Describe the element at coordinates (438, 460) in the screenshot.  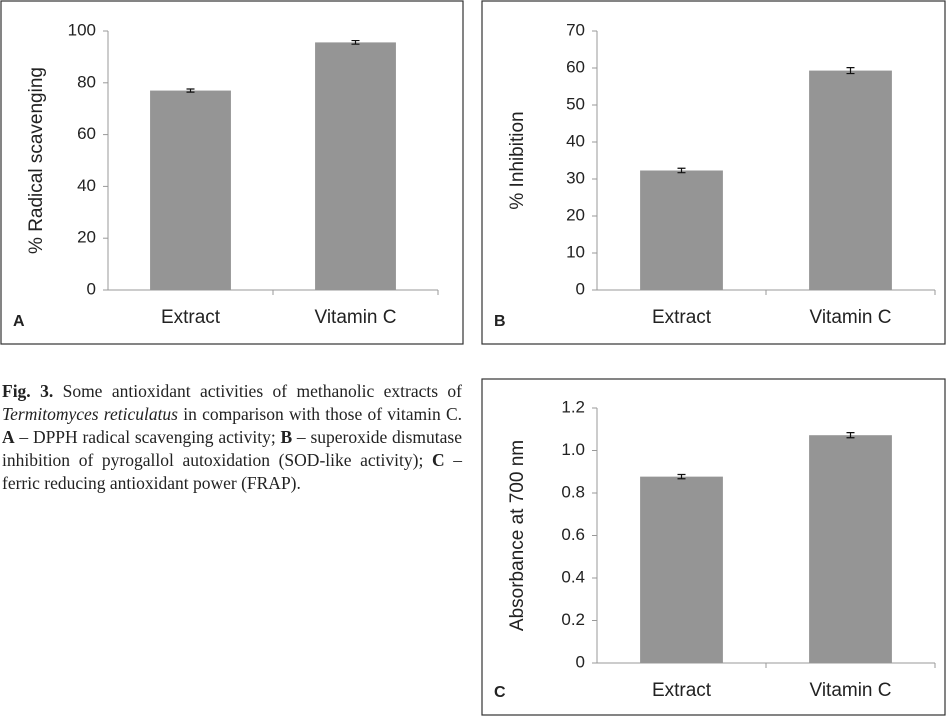
I see `caption-panel: C` at that location.